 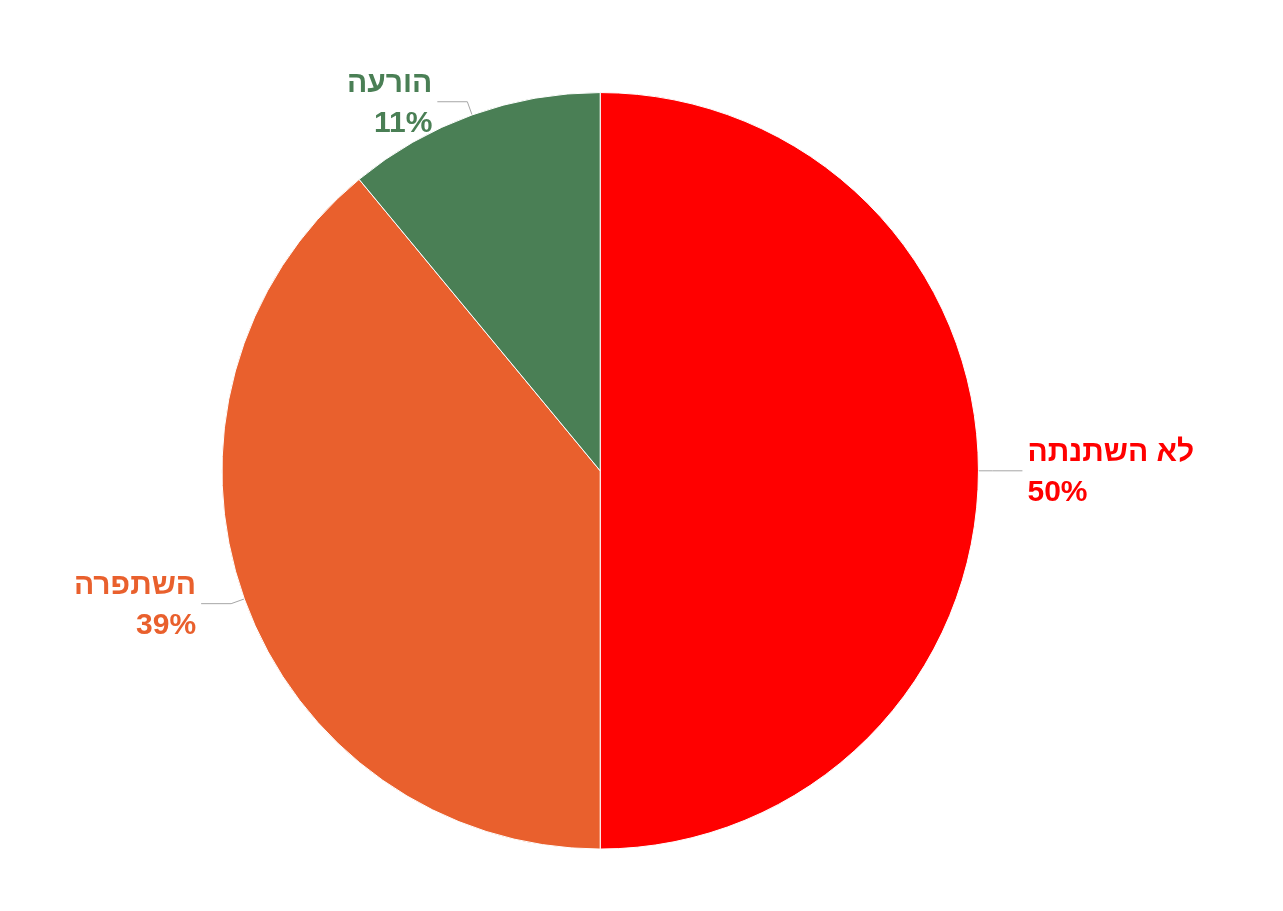 What do you see at coordinates (389, 82) in the screenshot?
I see `slice-label: הורעה` at bounding box center [389, 82].